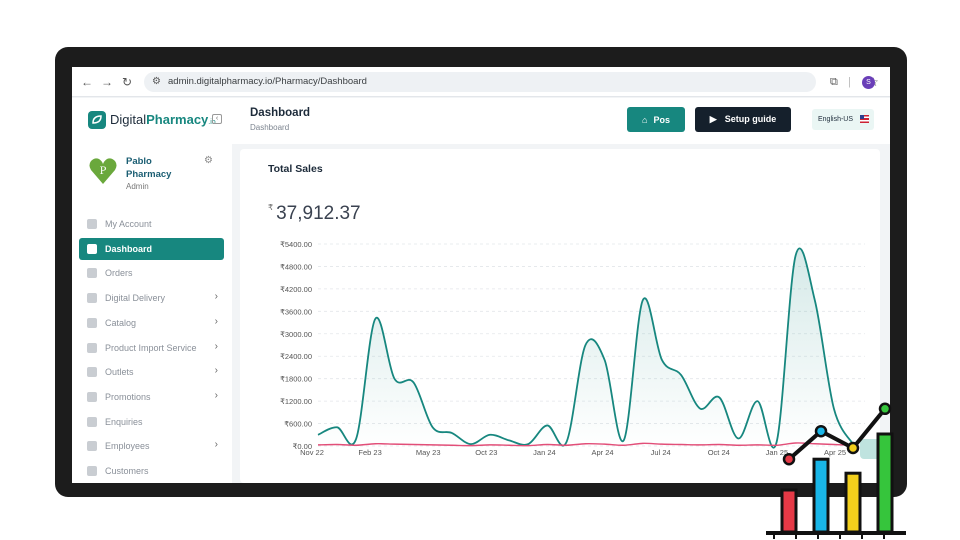 This screenshot has height=540, width=960. I want to click on sidebar-item-label: Outlets, so click(119, 372).